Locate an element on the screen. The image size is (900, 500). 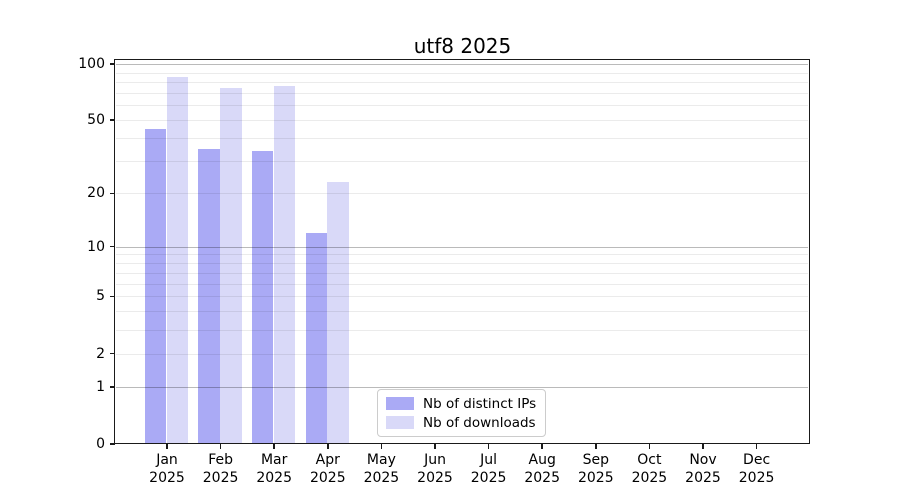
legend: Nb of distinct IPs Nb of downloads is located at coordinates (461, 413).